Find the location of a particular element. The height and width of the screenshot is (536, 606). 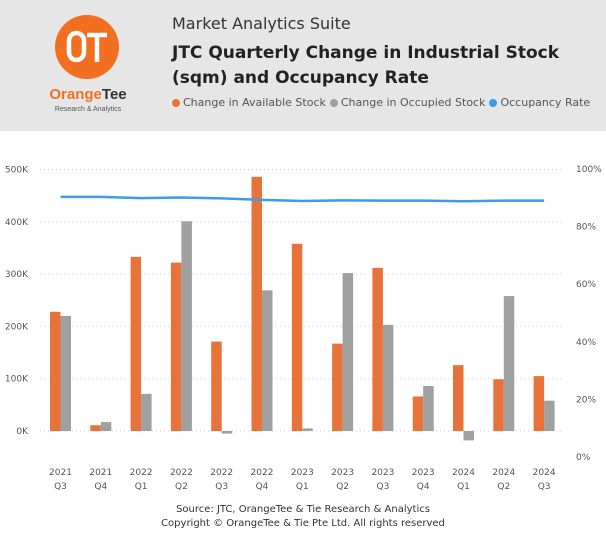

ot-logo-icon is located at coordinates (87, 47).